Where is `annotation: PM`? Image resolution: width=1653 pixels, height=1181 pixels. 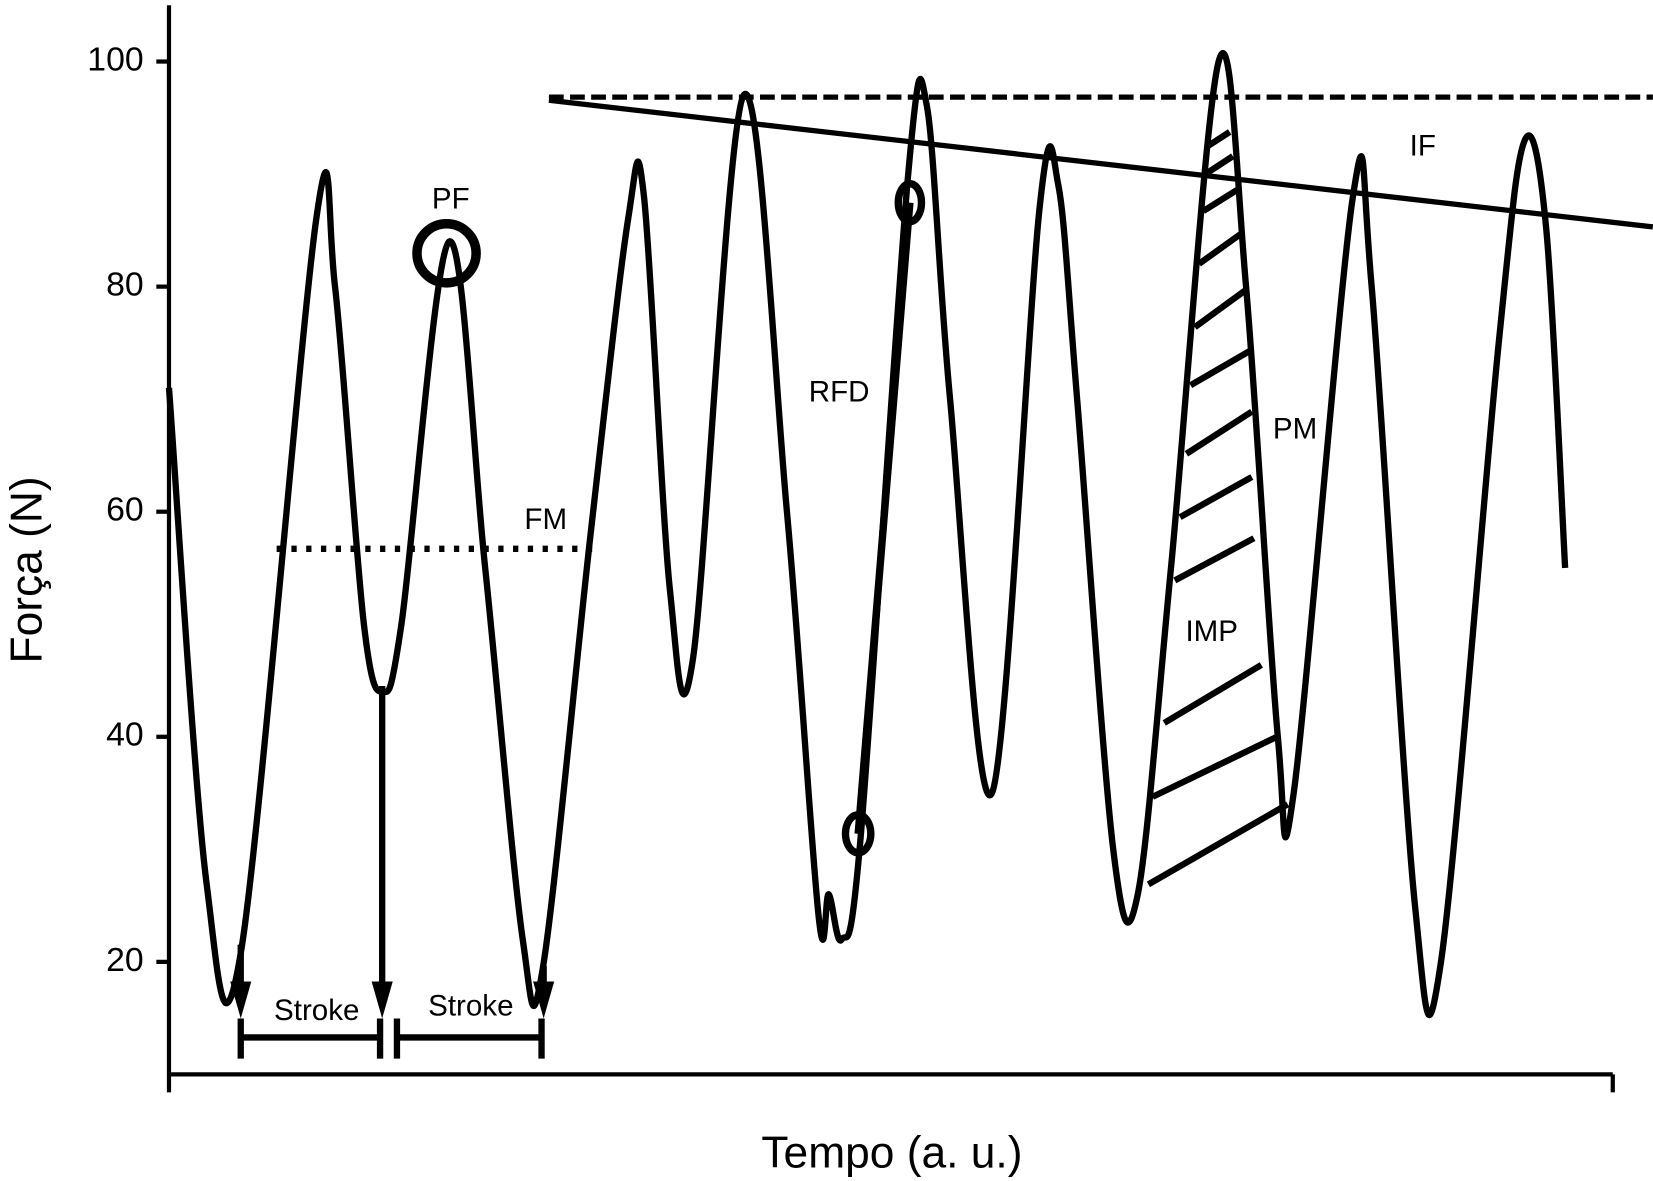 annotation: PM is located at coordinates (1295, 428).